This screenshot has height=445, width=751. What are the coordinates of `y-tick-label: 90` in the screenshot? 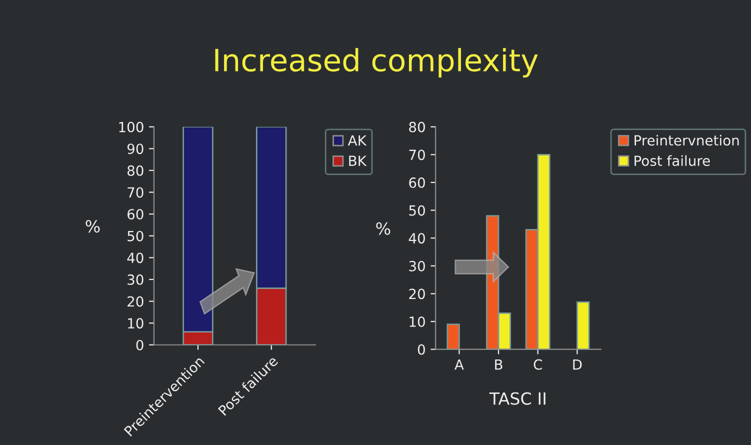 It's located at (135, 149).